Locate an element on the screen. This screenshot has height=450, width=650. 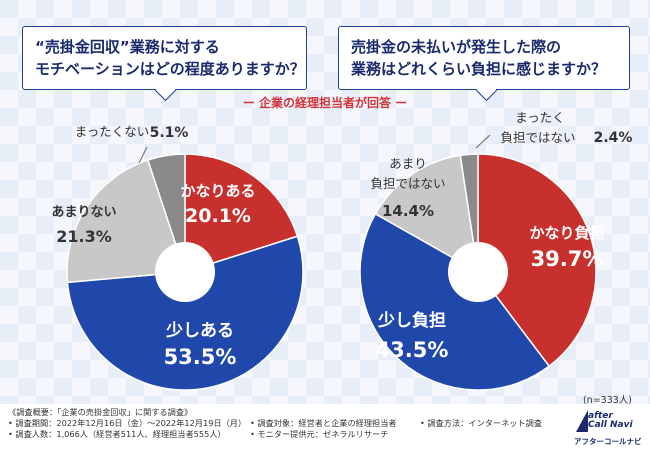
slice-kanari-aru is located at coordinates (241, 213).